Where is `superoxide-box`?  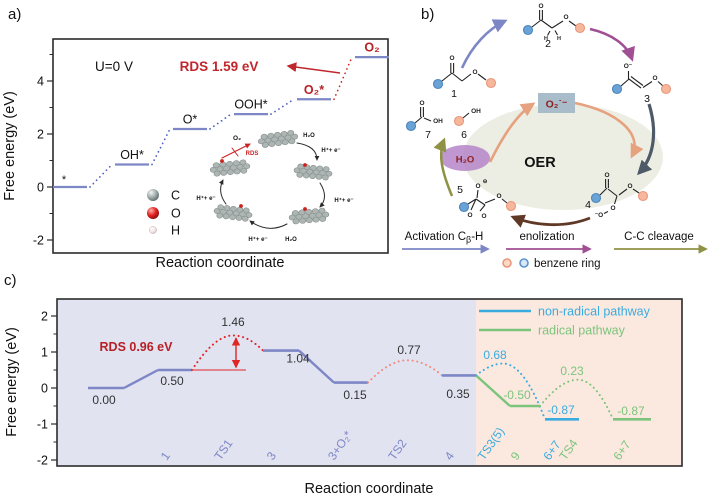 superoxide-box is located at coordinates (556, 103).